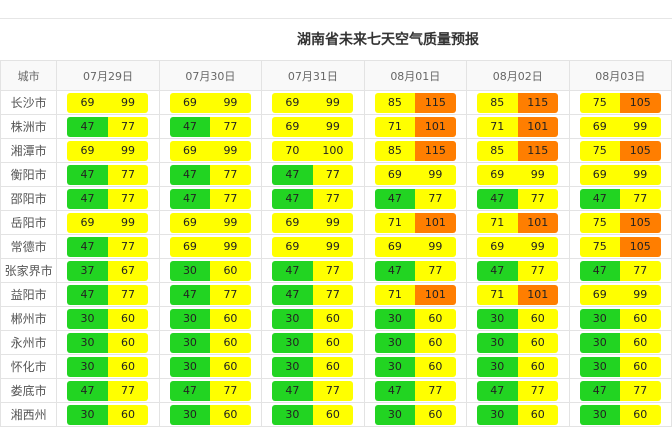 The width and height of the screenshot is (672, 442). Describe the element at coordinates (29, 198) in the screenshot. I see `city-name: 邵阳市` at that location.